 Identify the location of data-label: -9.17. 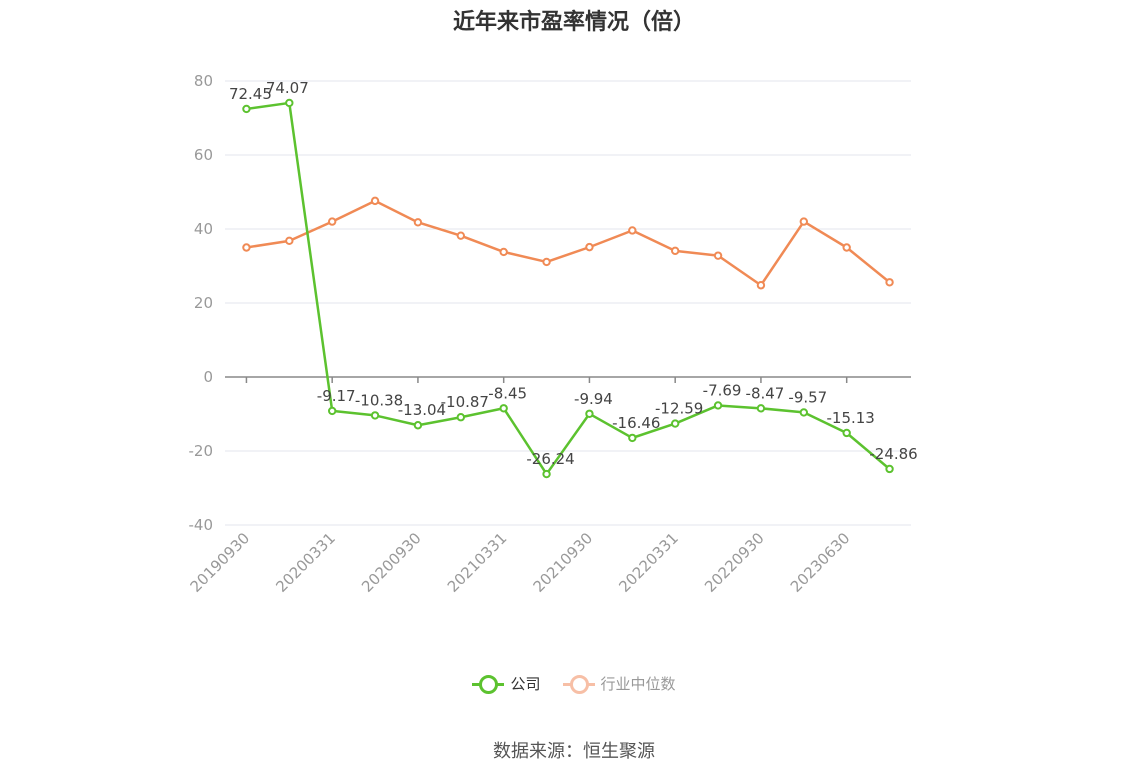
(336, 396).